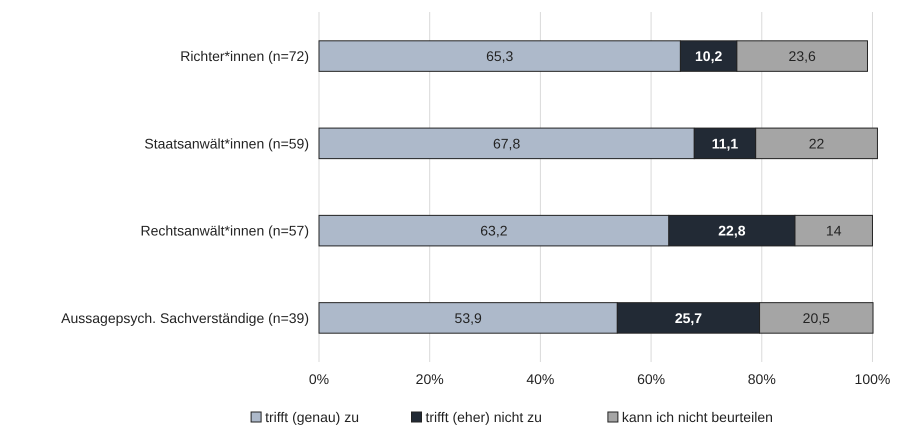 The width and height of the screenshot is (908, 432). What do you see at coordinates (816, 318) in the screenshot?
I see `data-label: 20,5` at bounding box center [816, 318].